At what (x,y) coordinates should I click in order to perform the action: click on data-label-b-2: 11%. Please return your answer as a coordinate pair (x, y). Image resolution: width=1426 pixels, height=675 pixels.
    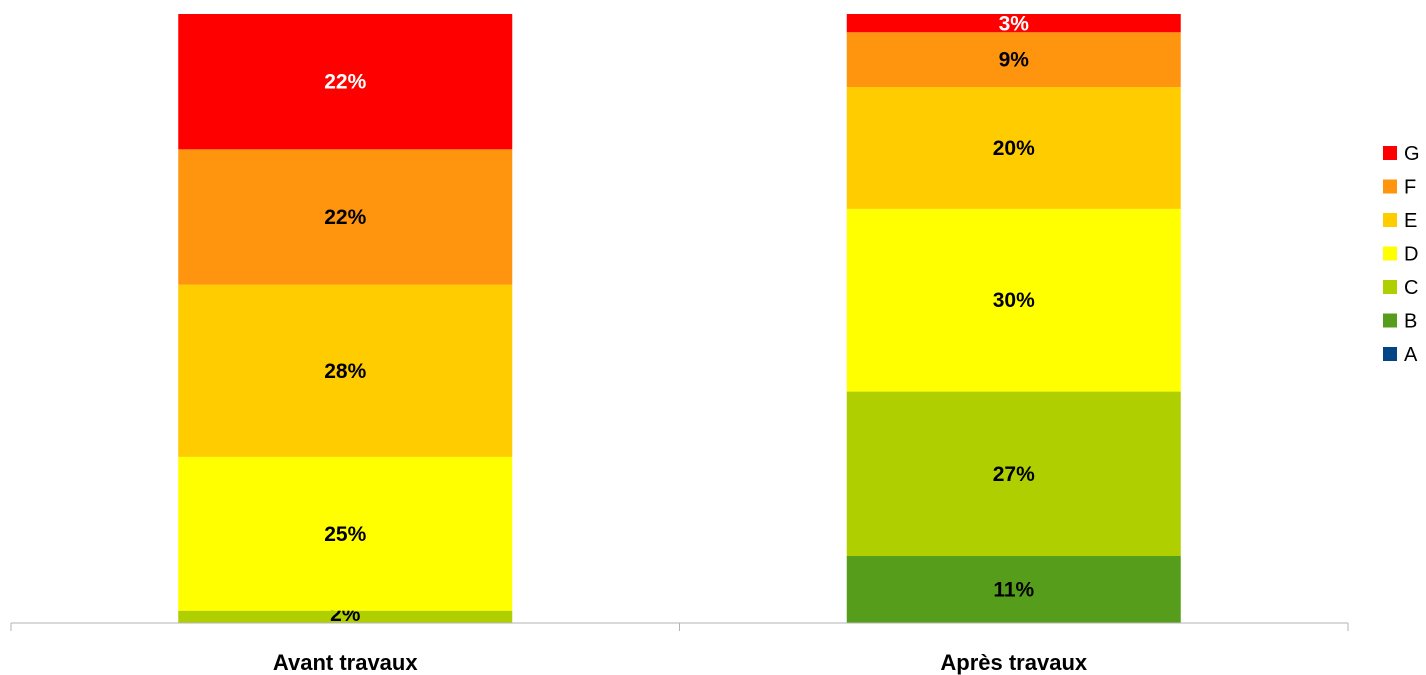
    Looking at the image, I should click on (1013, 590).